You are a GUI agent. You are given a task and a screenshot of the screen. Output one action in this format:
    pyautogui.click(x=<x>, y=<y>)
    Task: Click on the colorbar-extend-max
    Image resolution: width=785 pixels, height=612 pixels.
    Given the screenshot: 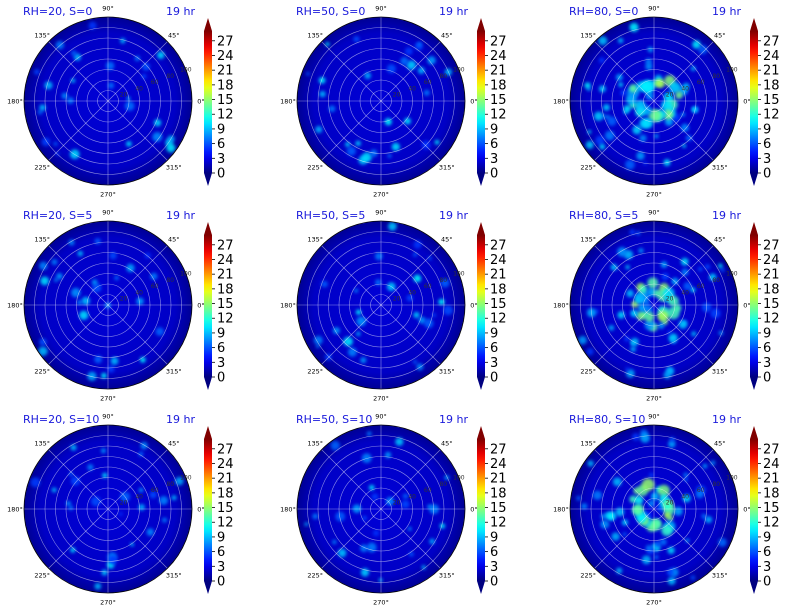 What is the action you would take?
    pyautogui.click(x=481, y=24)
    